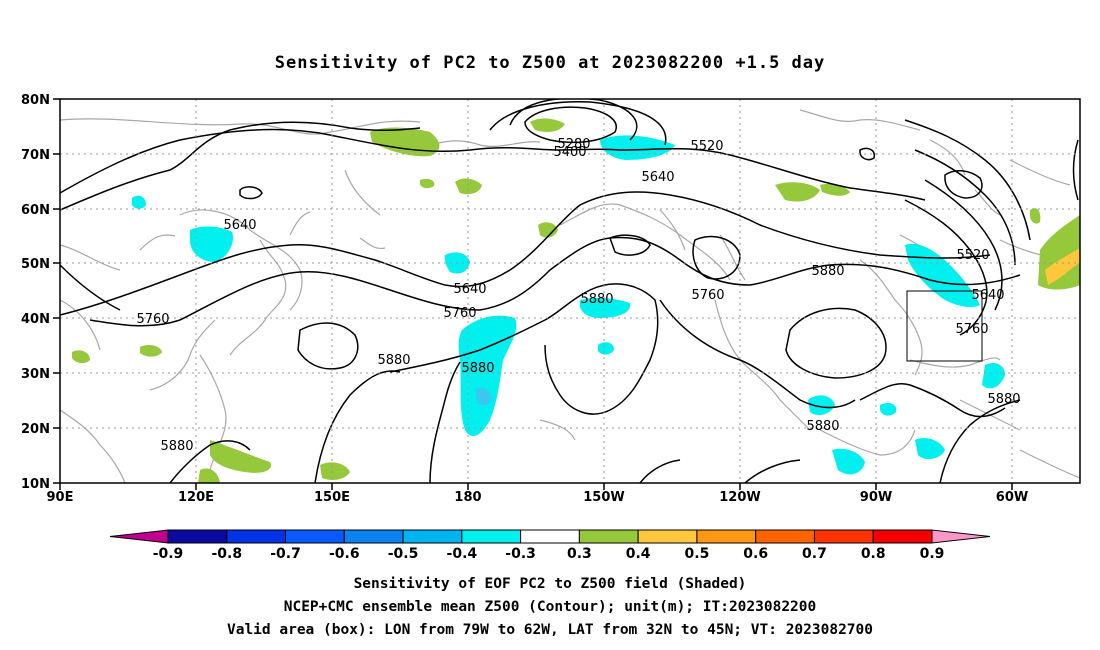 The width and height of the screenshot is (1100, 650). I want to click on lon-label: 90E, so click(60, 497).